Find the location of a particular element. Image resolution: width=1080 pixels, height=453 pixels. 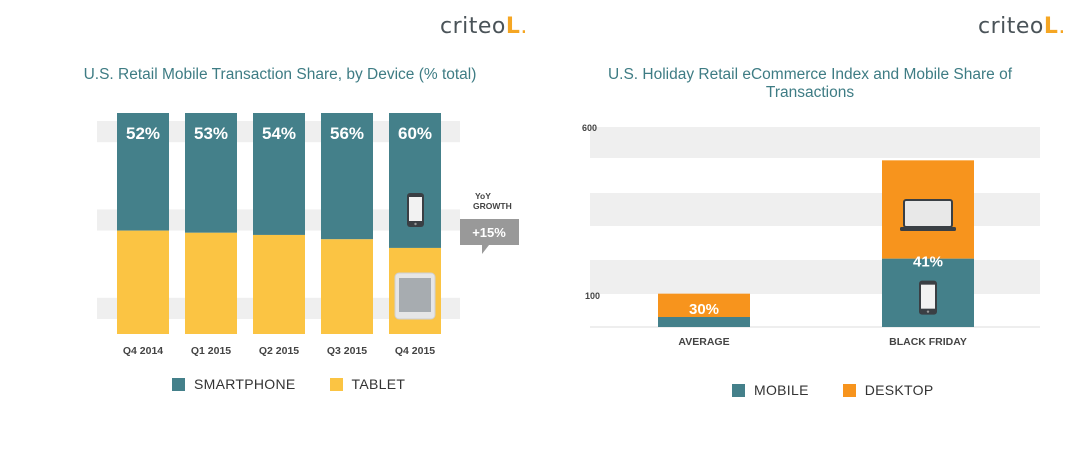

x-tick-label: Q3 2015 is located at coordinates (347, 351).